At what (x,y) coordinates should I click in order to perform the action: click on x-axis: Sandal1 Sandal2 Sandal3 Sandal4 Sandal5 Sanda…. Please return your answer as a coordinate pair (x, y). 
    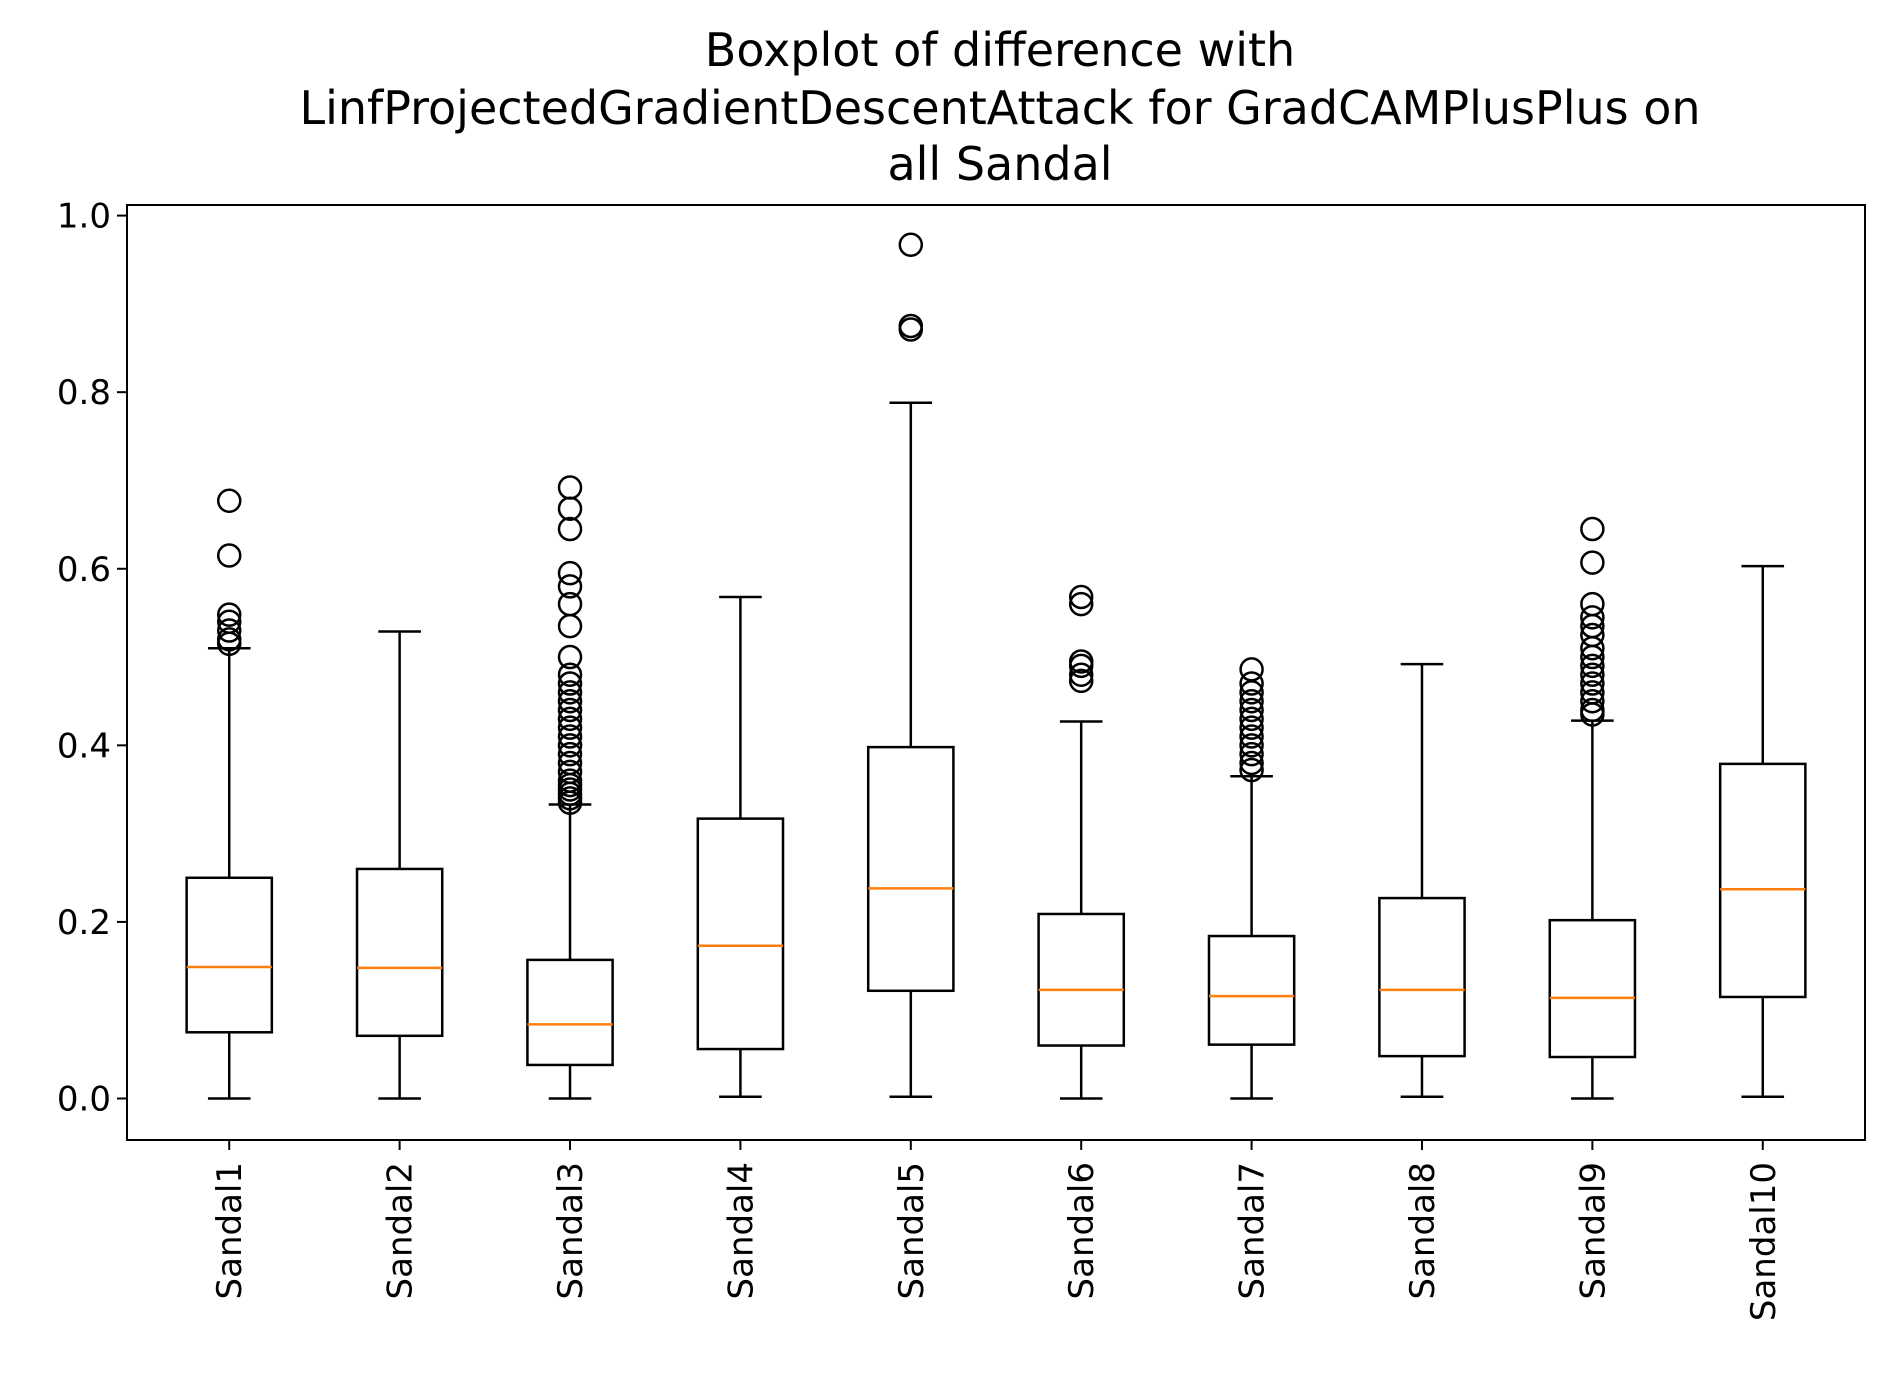
    Looking at the image, I should click on (997, 1230).